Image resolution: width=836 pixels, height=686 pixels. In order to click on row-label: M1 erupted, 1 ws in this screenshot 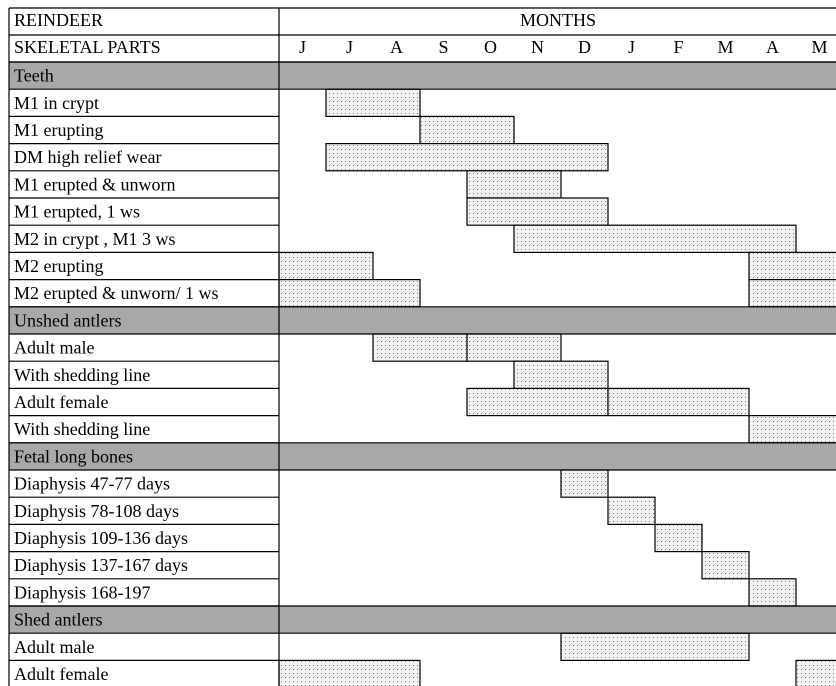, I will do `click(77, 212)`.